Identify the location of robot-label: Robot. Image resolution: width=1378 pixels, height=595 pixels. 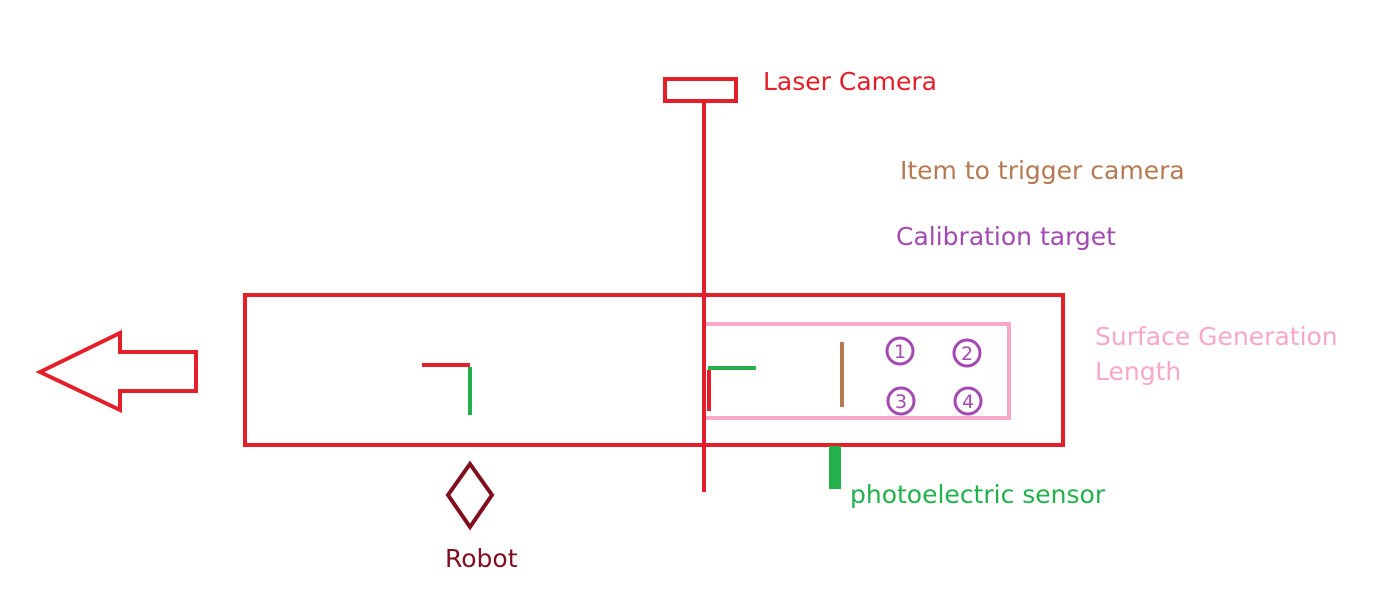
(481, 558).